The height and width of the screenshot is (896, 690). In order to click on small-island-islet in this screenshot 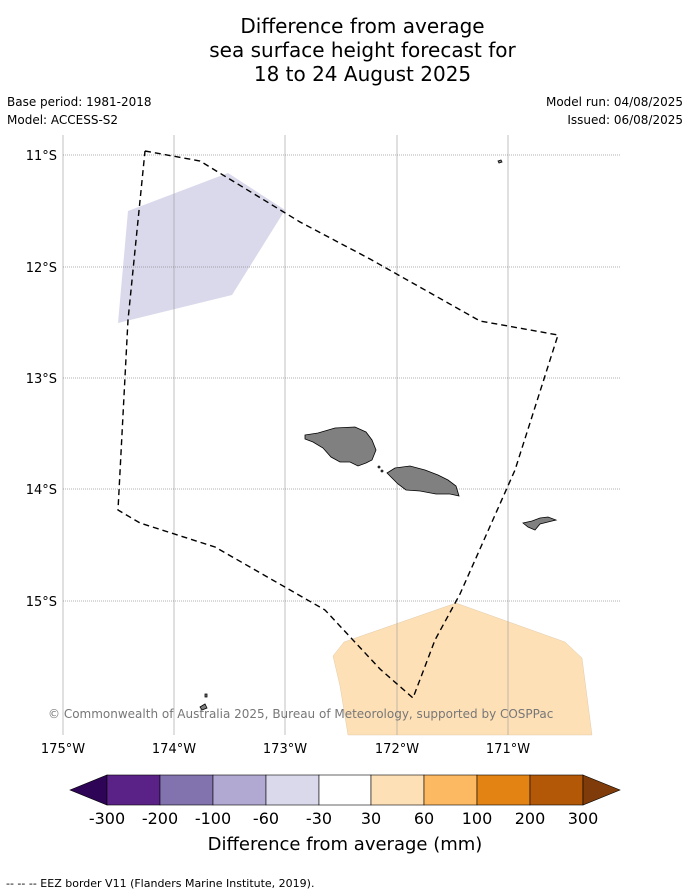, I will do `click(206, 695)`.